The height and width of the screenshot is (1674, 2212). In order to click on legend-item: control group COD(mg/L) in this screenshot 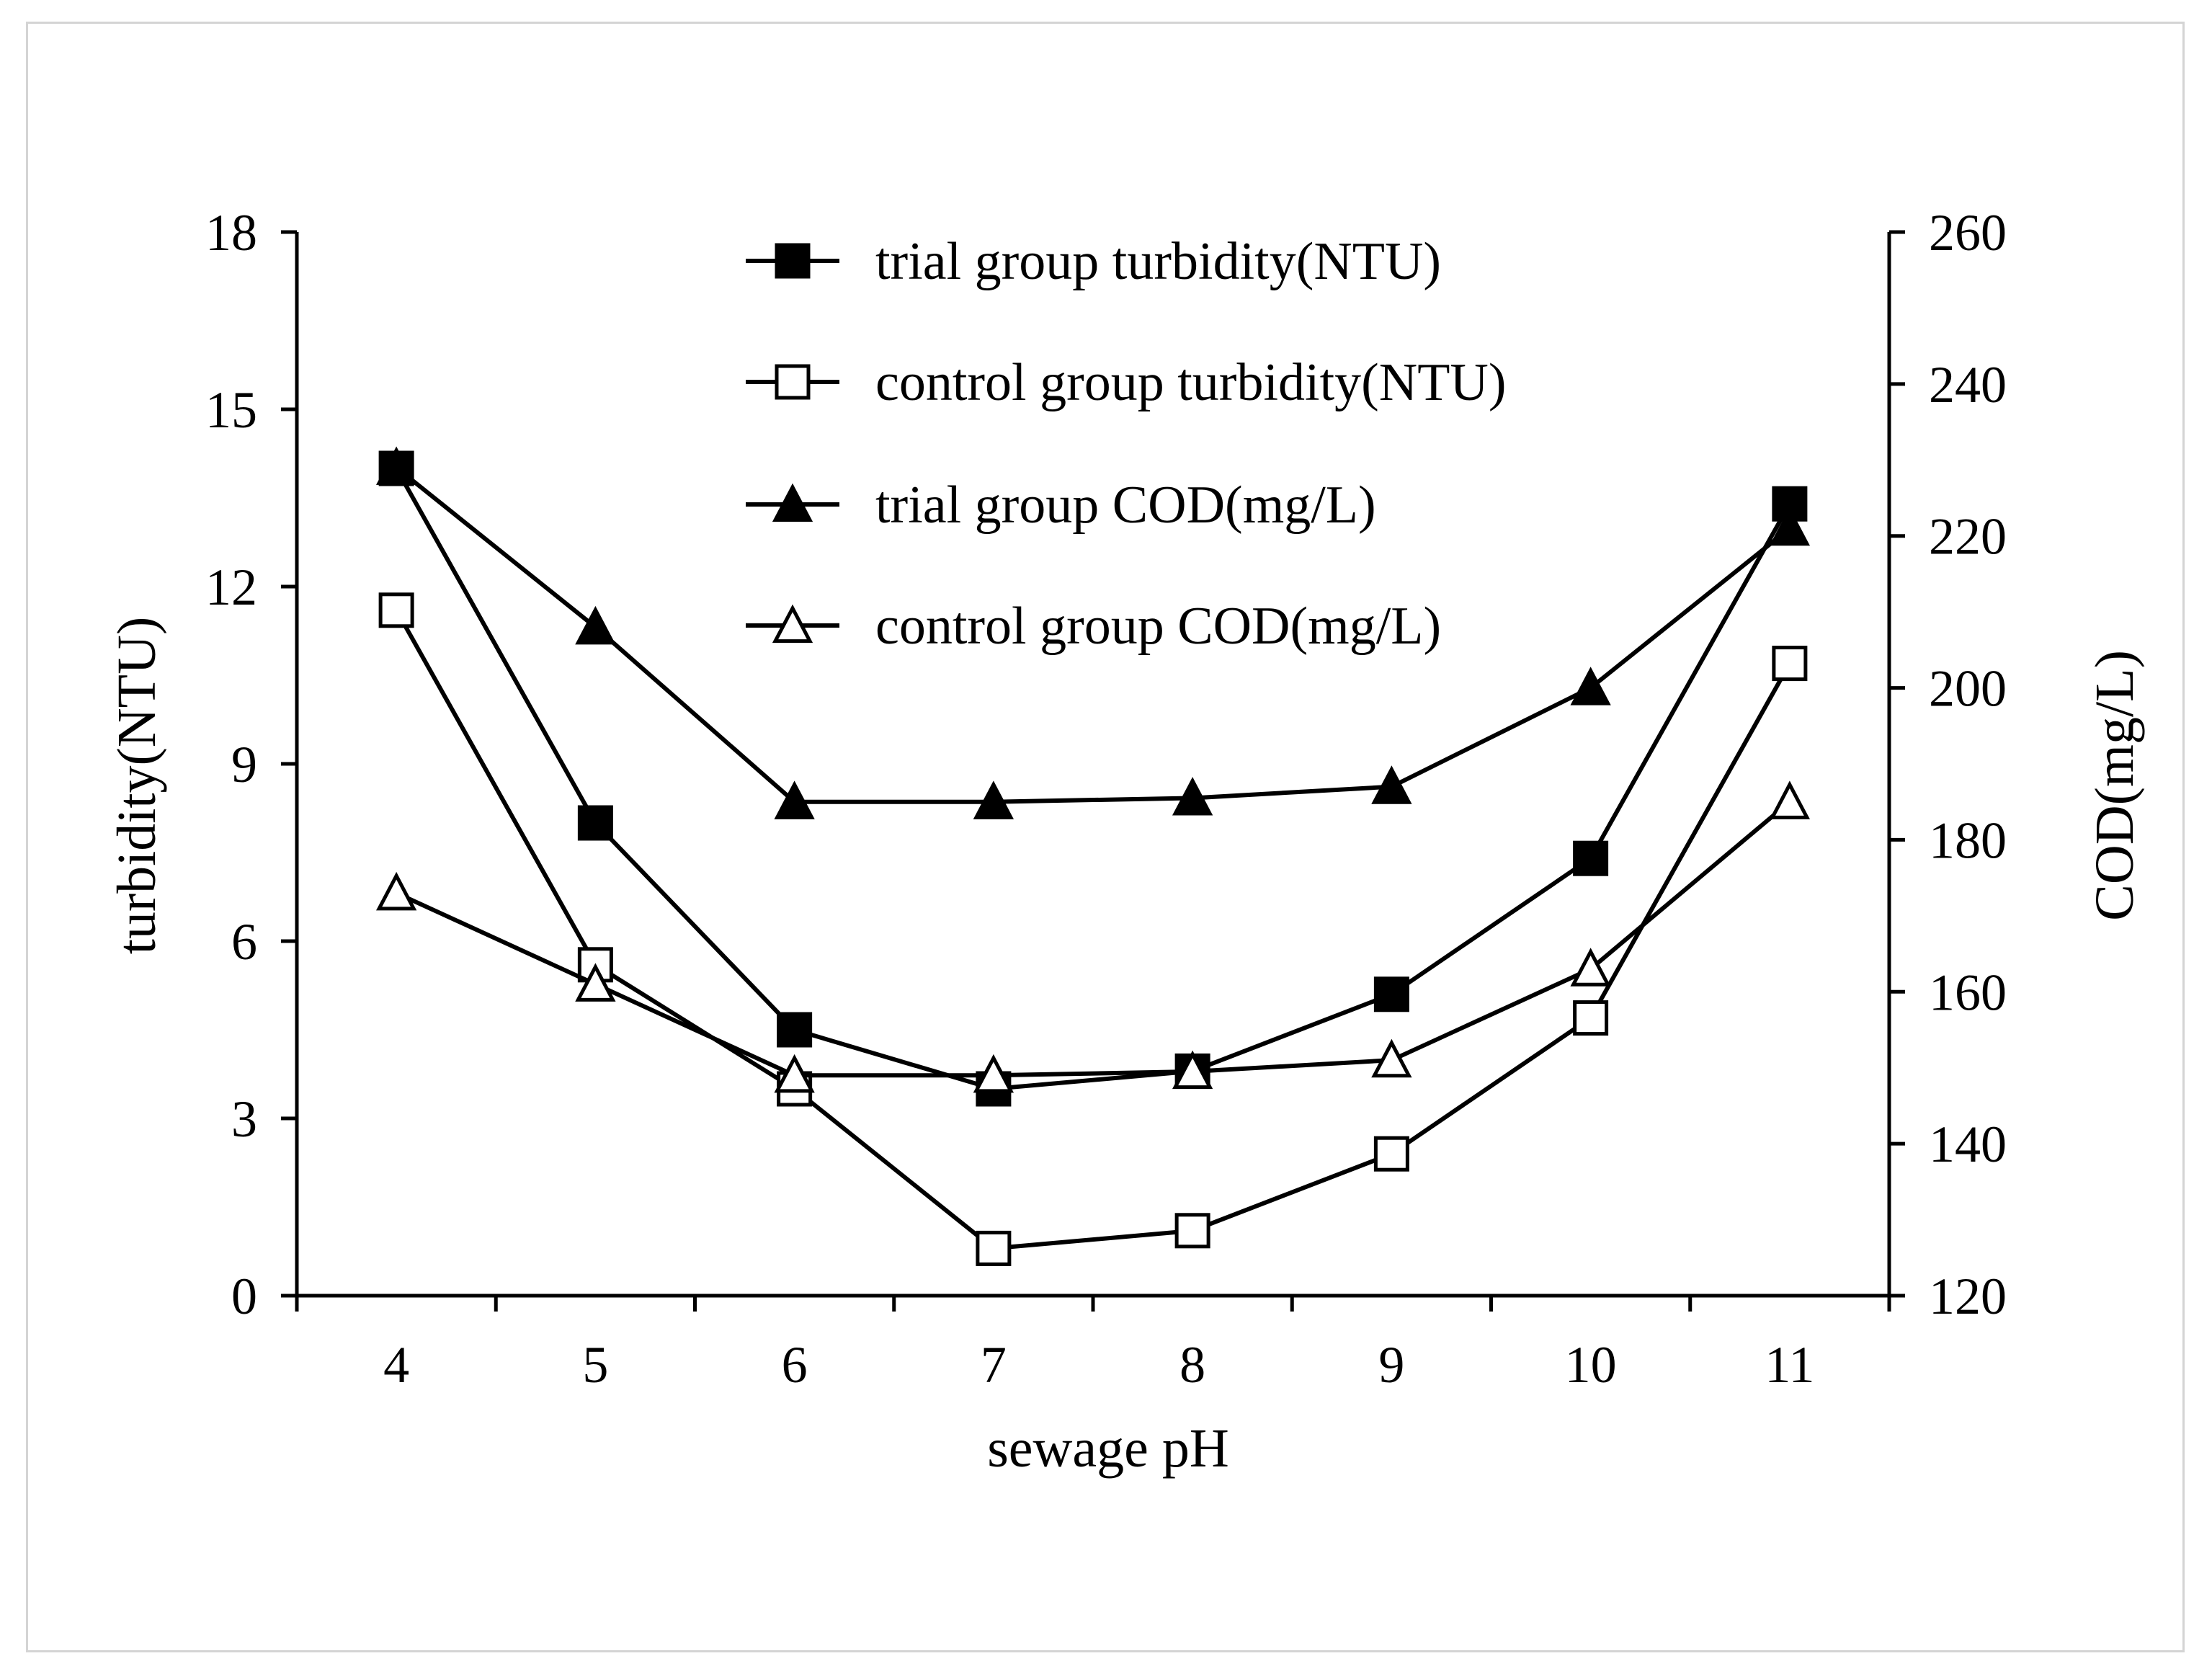, I will do `click(1094, 626)`.